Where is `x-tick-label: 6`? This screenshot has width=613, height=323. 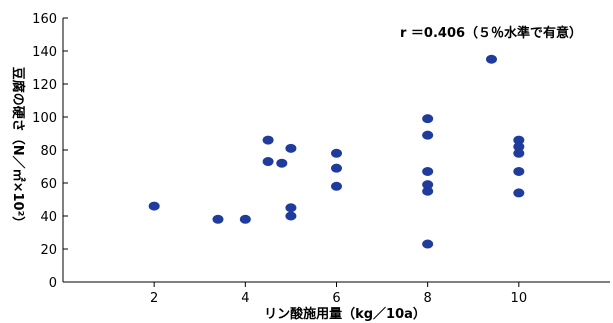 x-tick-label: 6 is located at coordinates (336, 298).